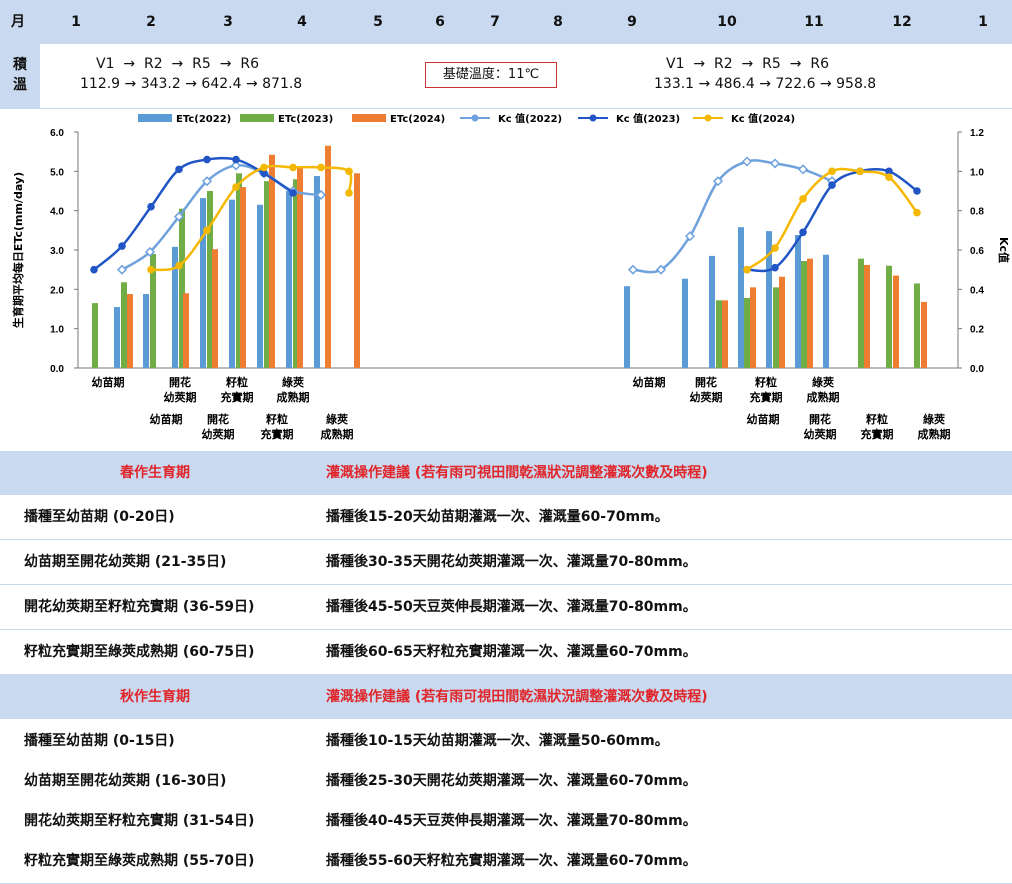 The image size is (1012, 884). Describe the element at coordinates (648, 118) in the screenshot. I see `legend-entry: Kc 值(2023)` at that location.